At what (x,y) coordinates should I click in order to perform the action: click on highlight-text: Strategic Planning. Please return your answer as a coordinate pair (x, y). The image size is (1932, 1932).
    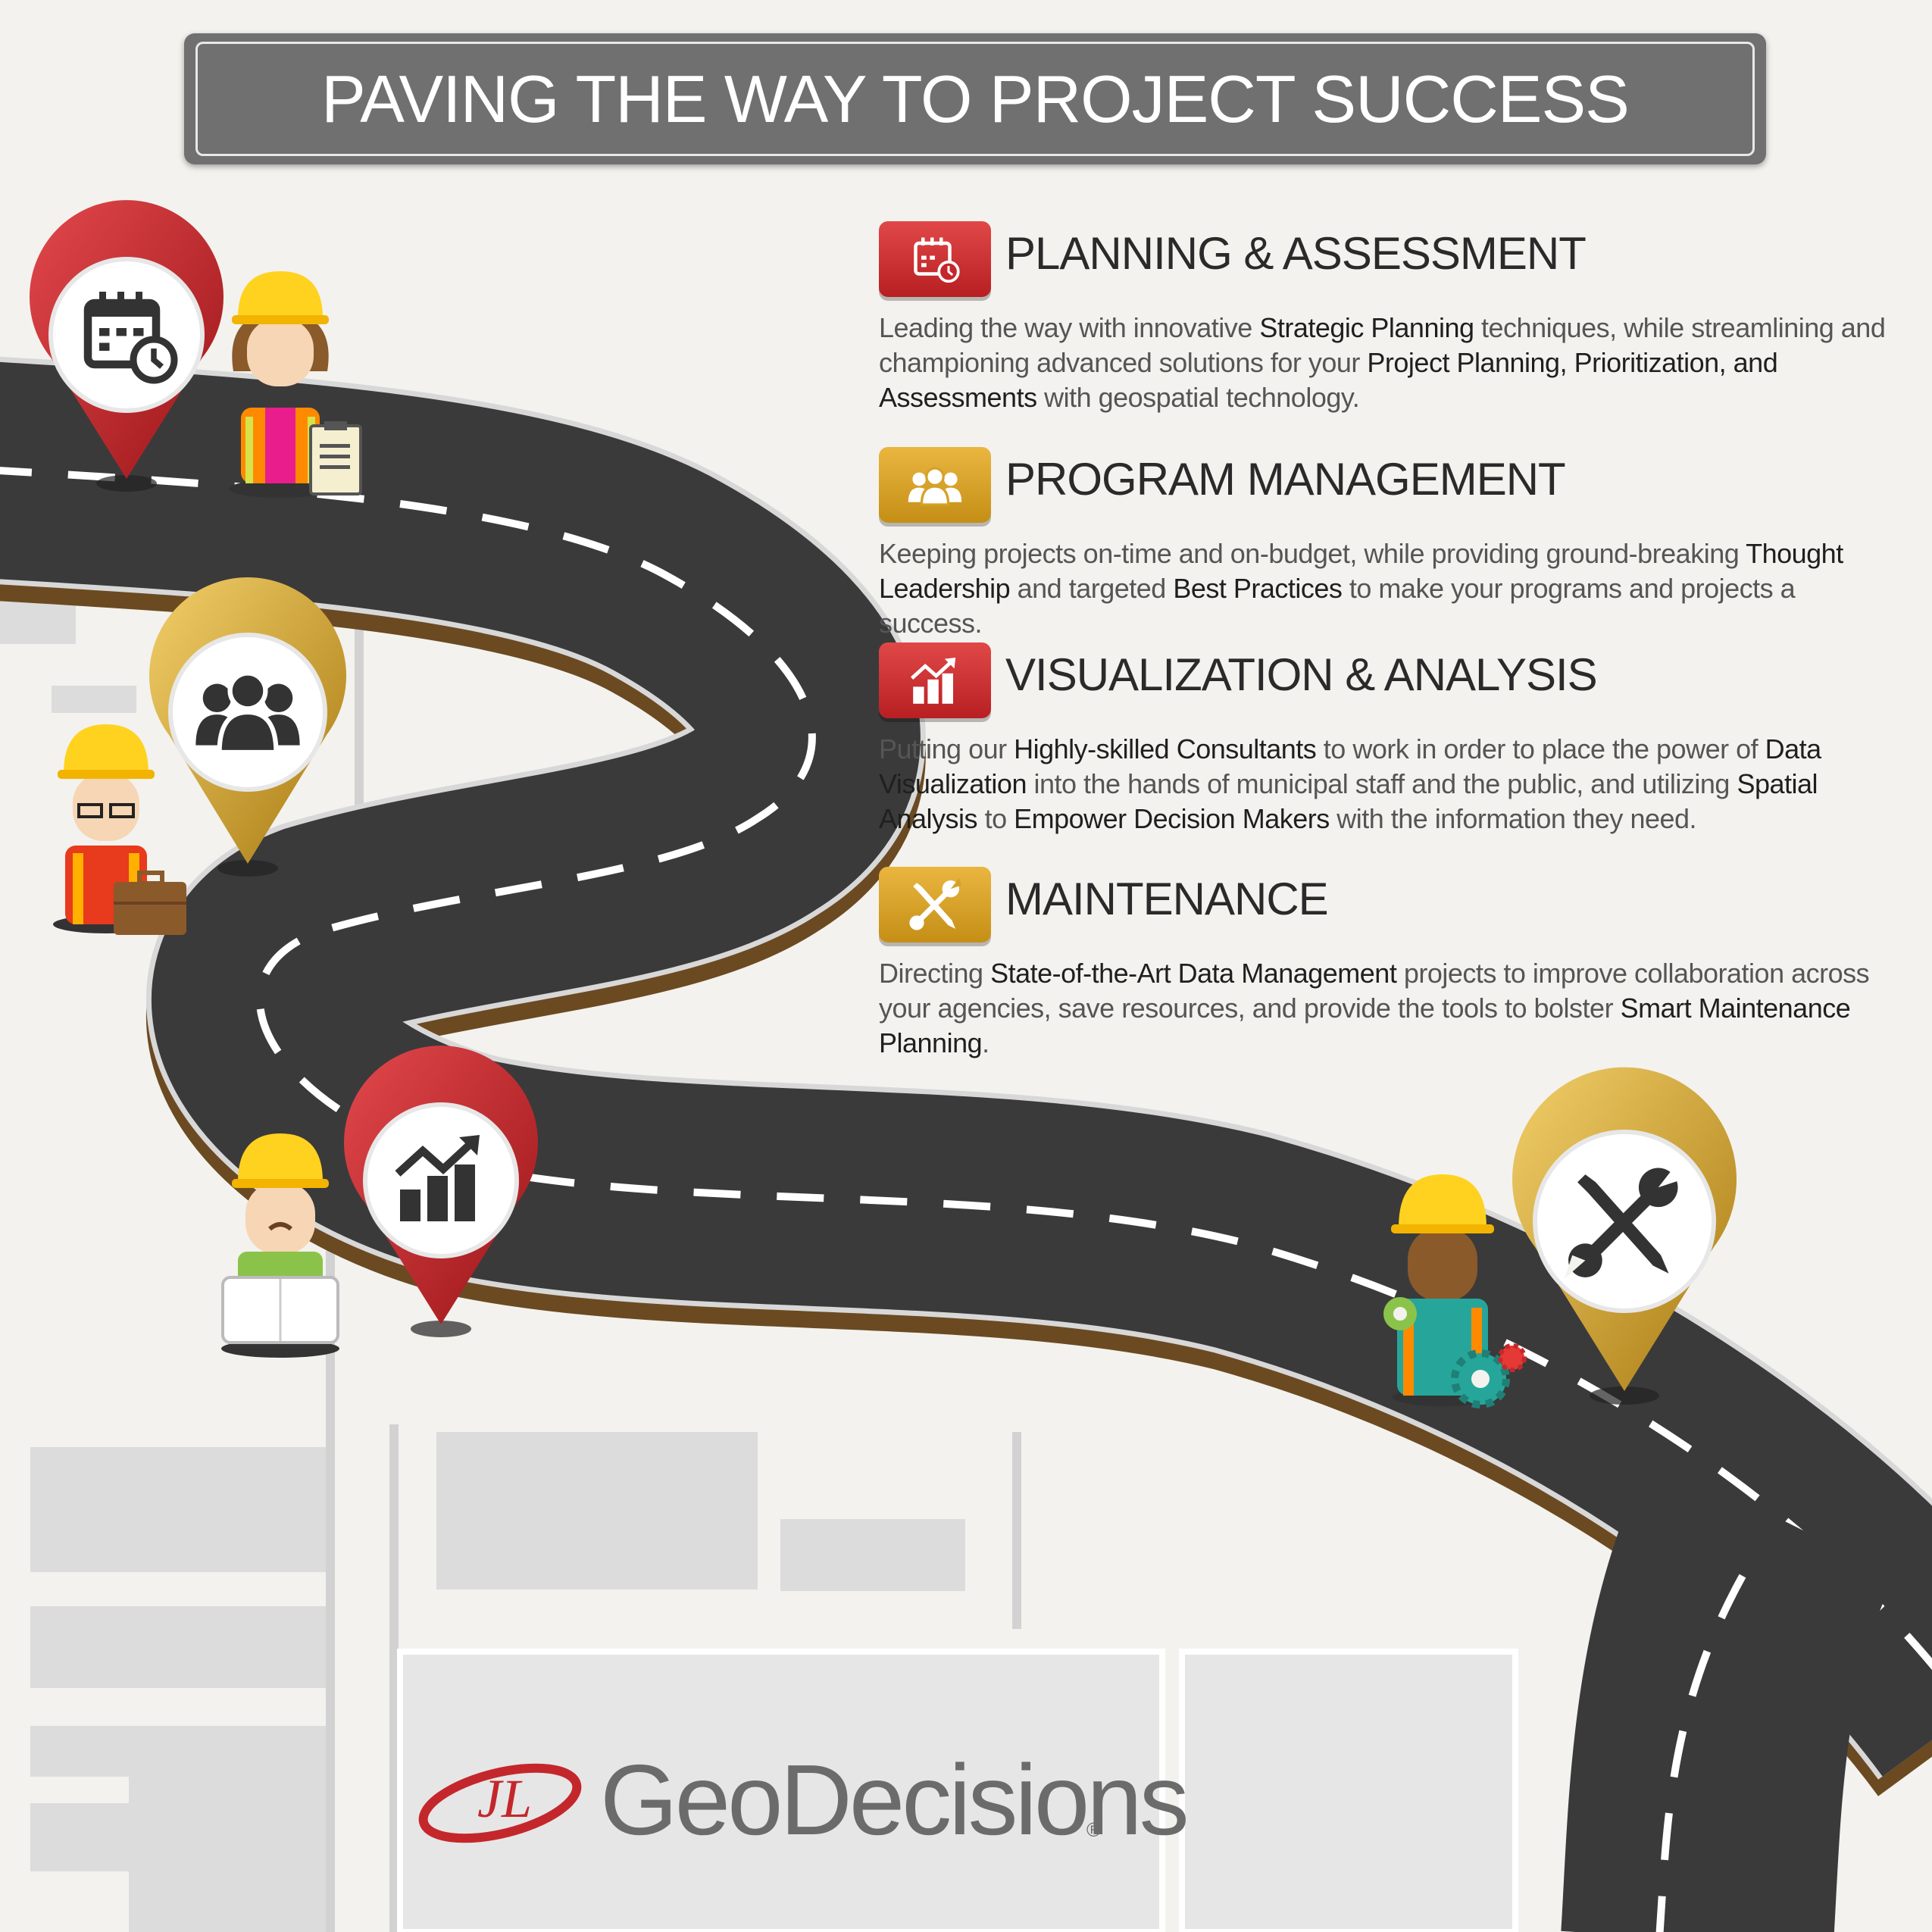
    Looking at the image, I should click on (1366, 327).